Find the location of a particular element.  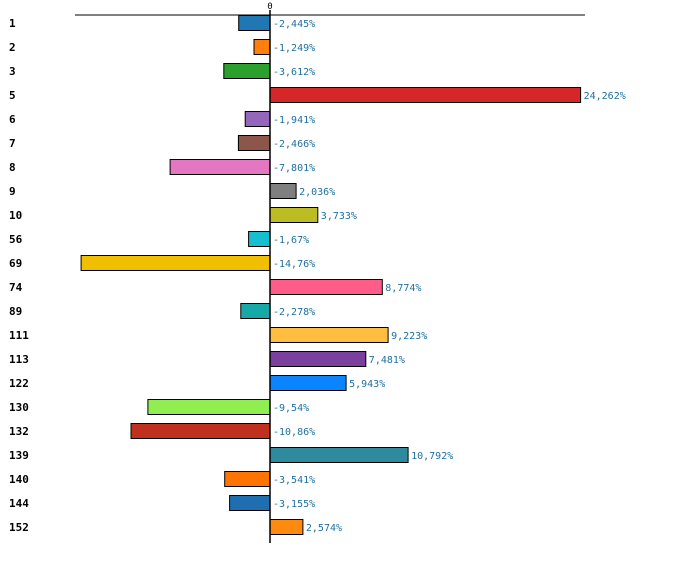

value-label-89: -2,278% is located at coordinates (294, 312).